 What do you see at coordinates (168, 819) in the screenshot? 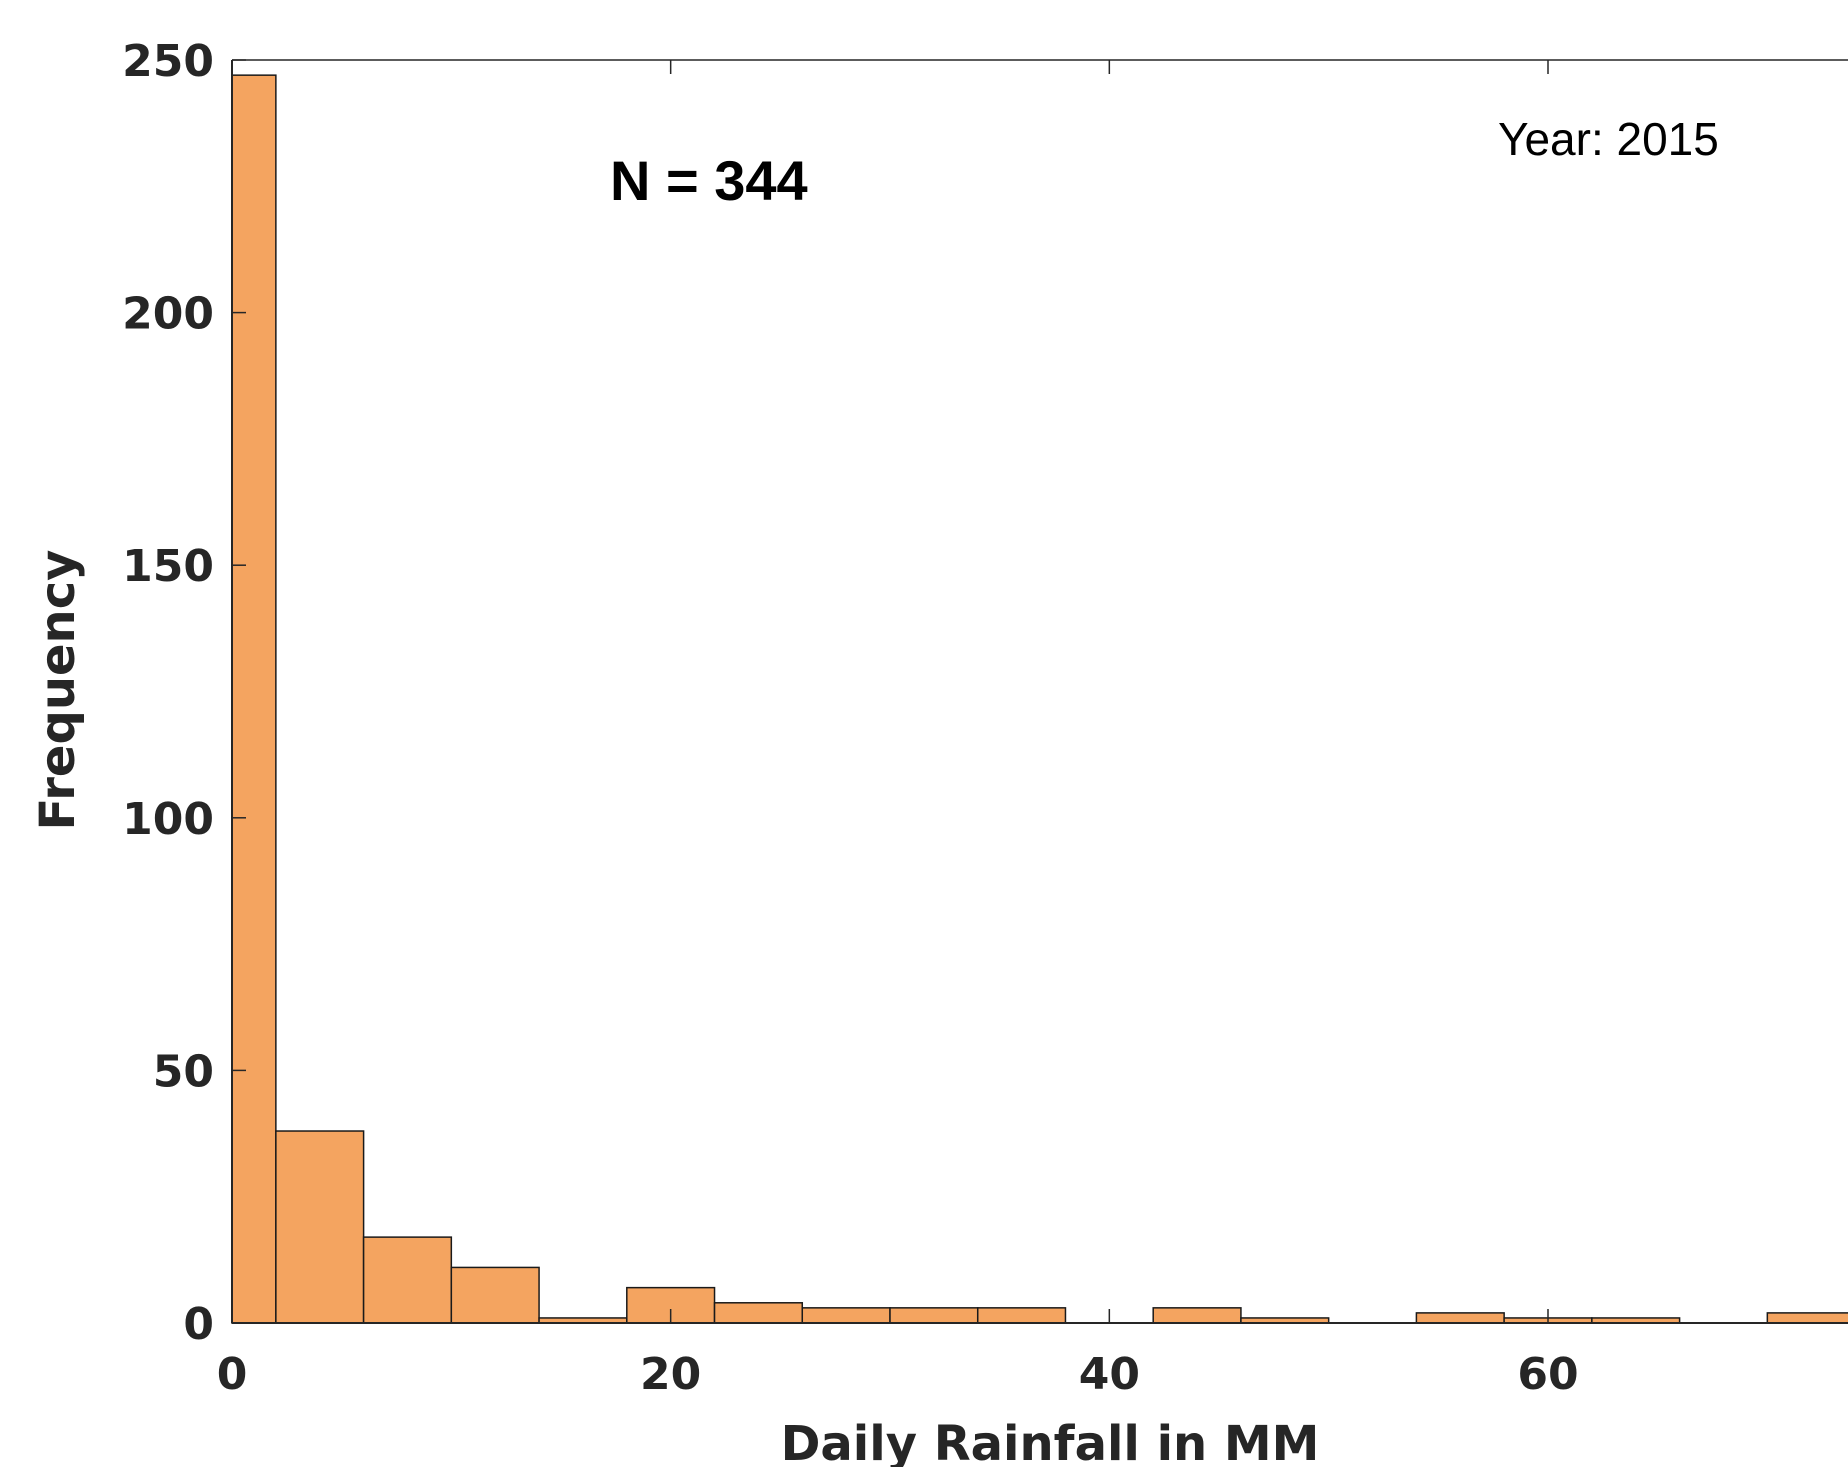
I see `y-tick-label-100: 100` at bounding box center [168, 819].